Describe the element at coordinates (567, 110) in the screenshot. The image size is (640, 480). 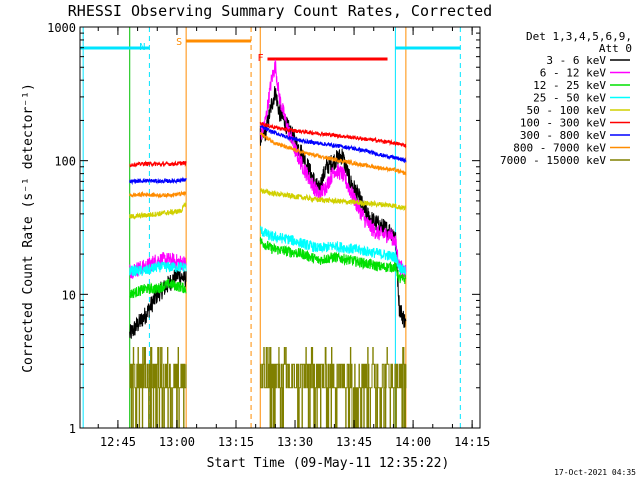
I see `legend-label-50-100-kev: 50 - 100 keV` at that location.